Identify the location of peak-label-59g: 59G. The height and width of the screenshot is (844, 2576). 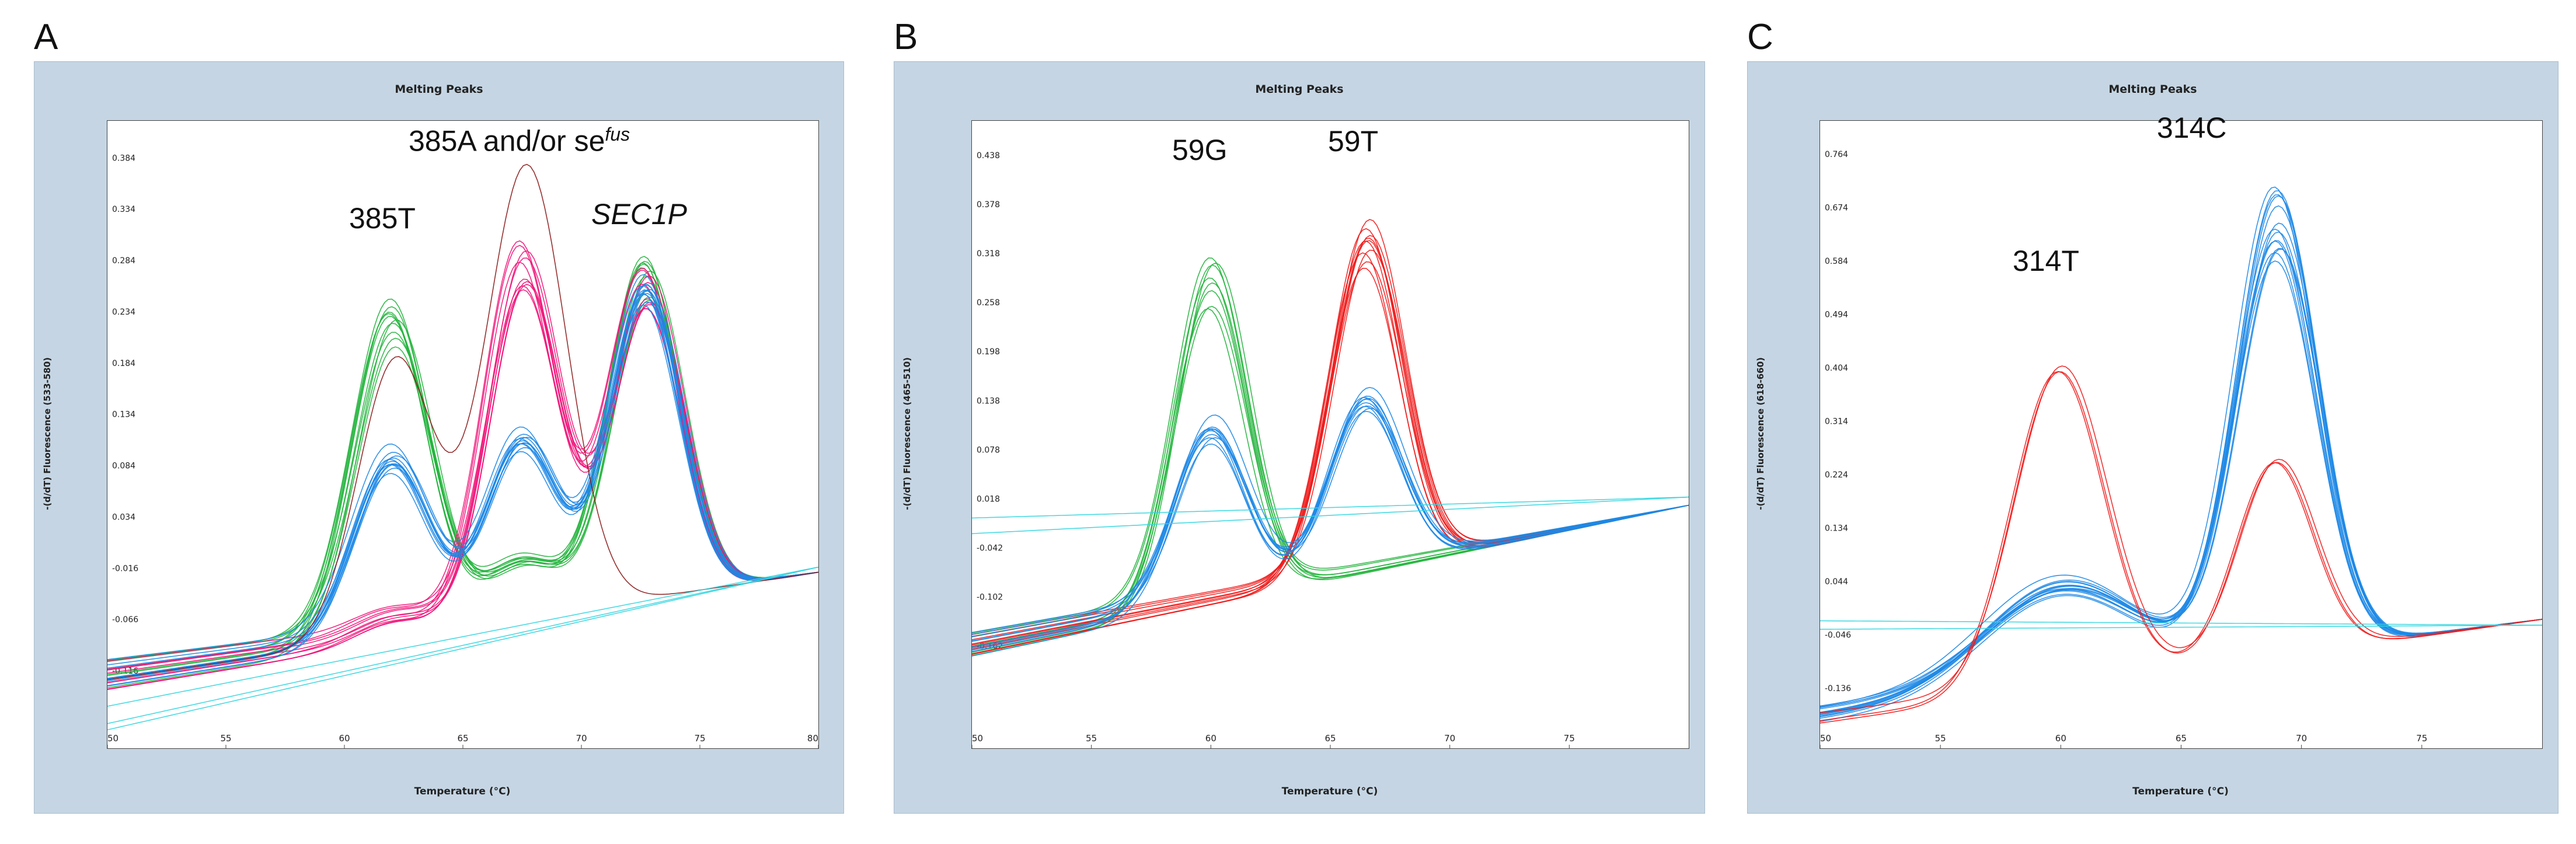
(1200, 150).